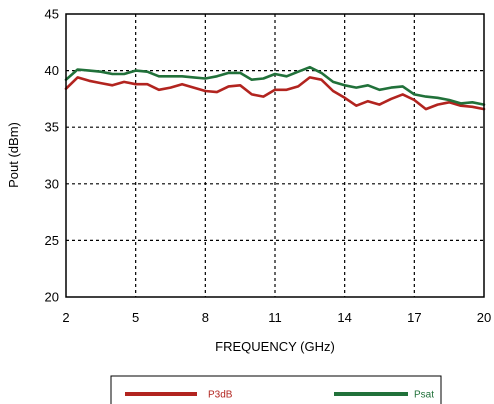 The width and height of the screenshot is (494, 404). What do you see at coordinates (13, 155) in the screenshot?
I see `y-axis-title: Pout (dBm)` at bounding box center [13, 155].